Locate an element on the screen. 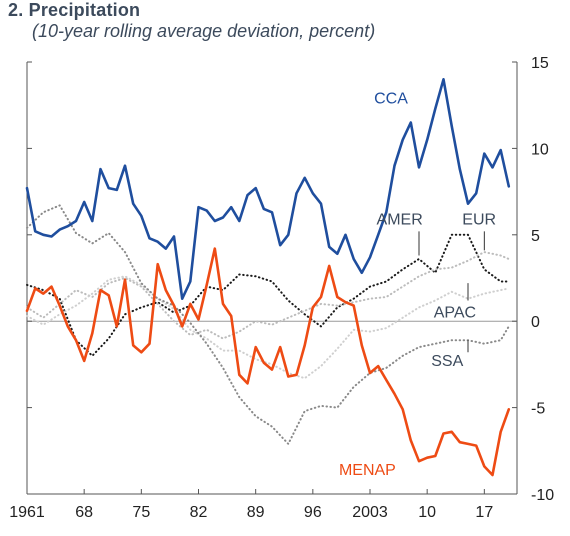 This screenshot has height=536, width=570. x-tick-label: 1961 is located at coordinates (27, 512).